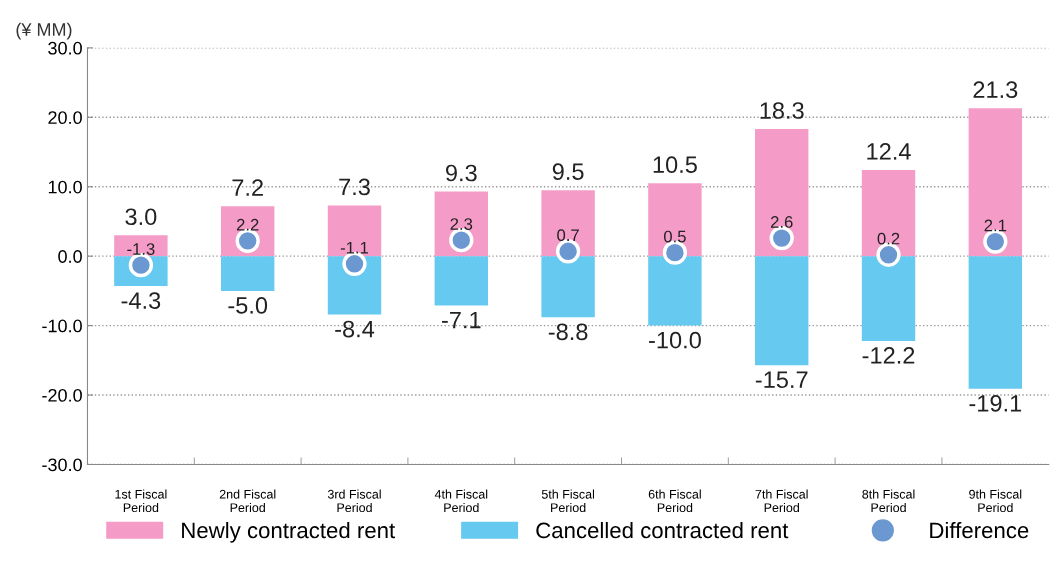 Image resolution: width=1054 pixels, height=563 pixels. I want to click on data-label: 21.3, so click(995, 90).